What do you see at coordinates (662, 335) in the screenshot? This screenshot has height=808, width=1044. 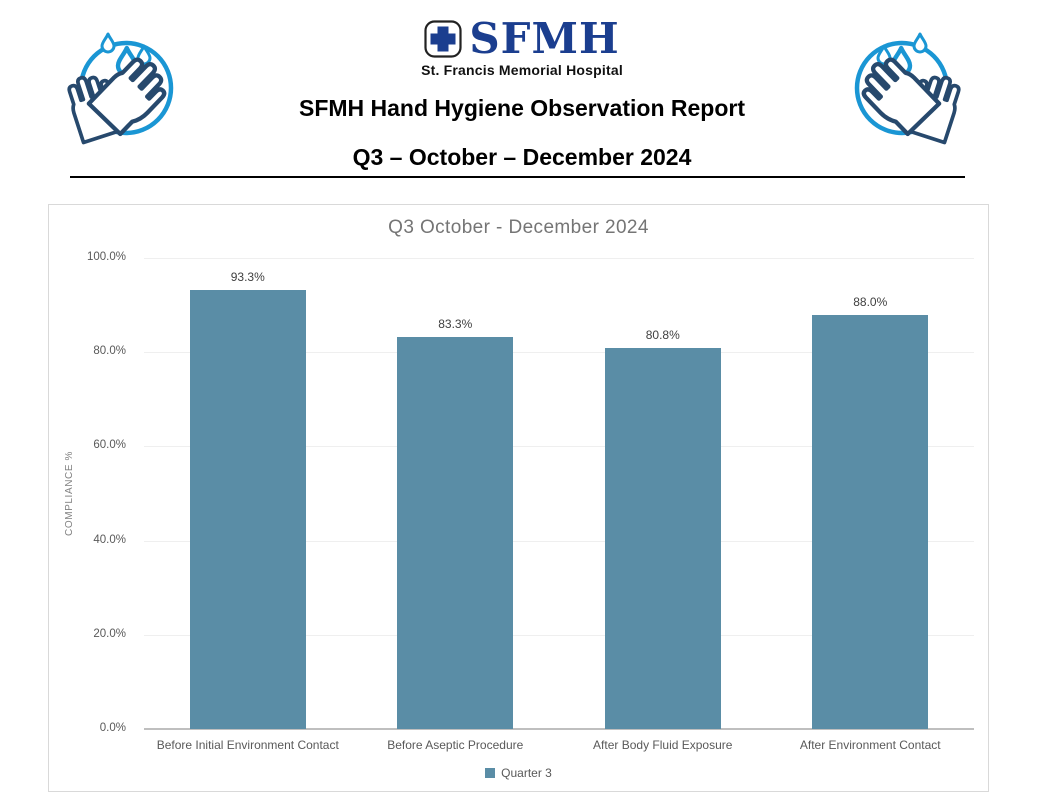 I see `bar-value-label: 80.8%` at bounding box center [662, 335].